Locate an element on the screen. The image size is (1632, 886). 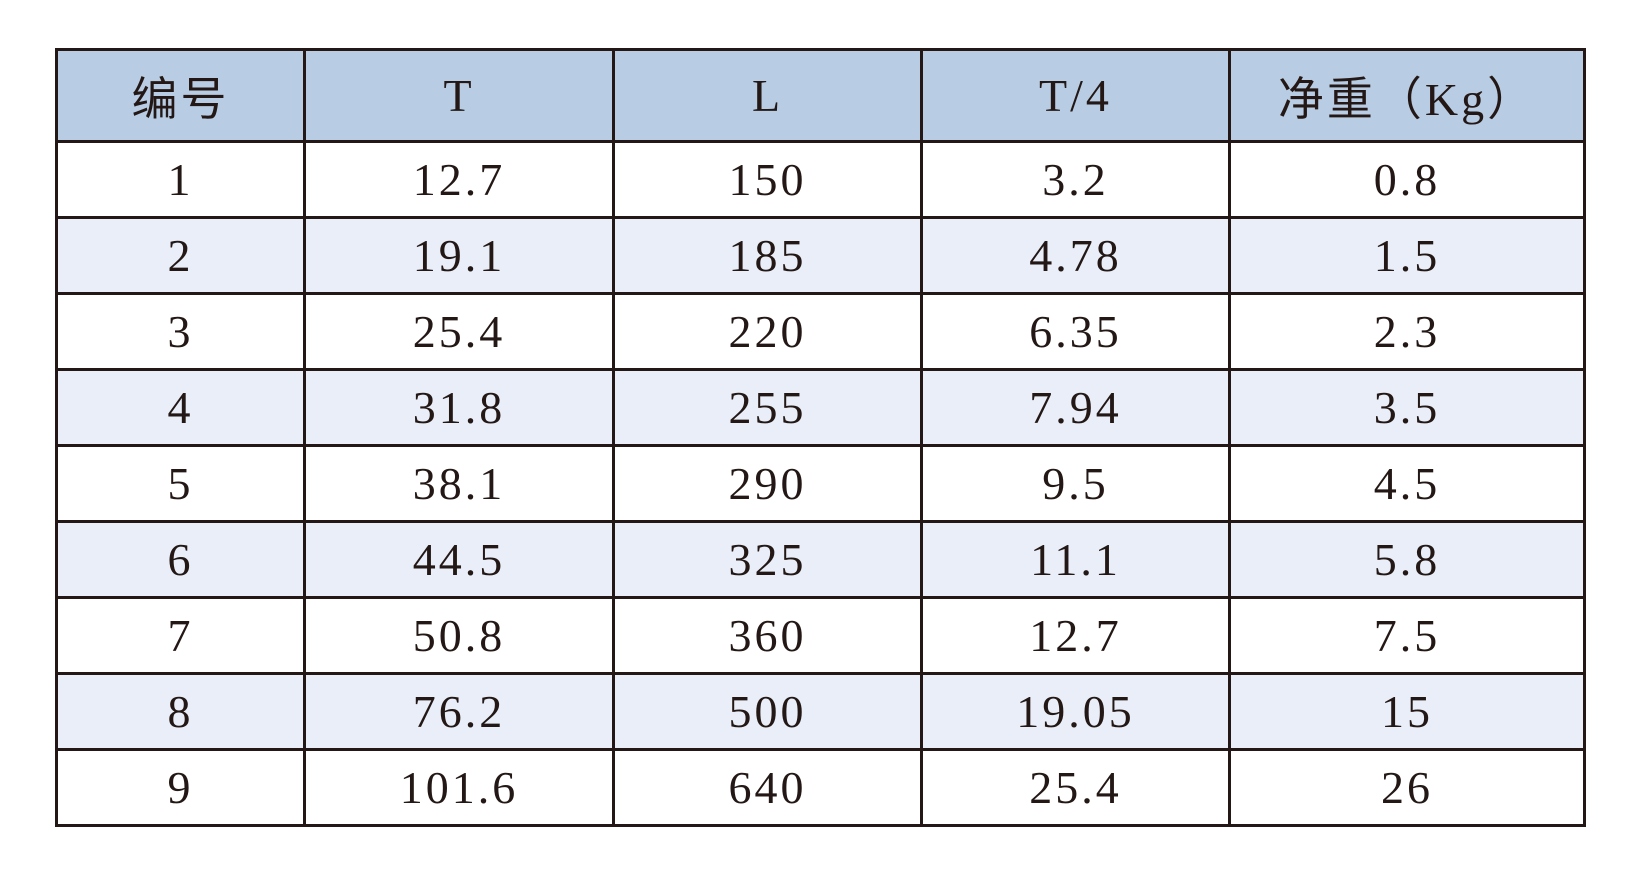
header-cell: 净重（Kg） is located at coordinates (1407, 95).